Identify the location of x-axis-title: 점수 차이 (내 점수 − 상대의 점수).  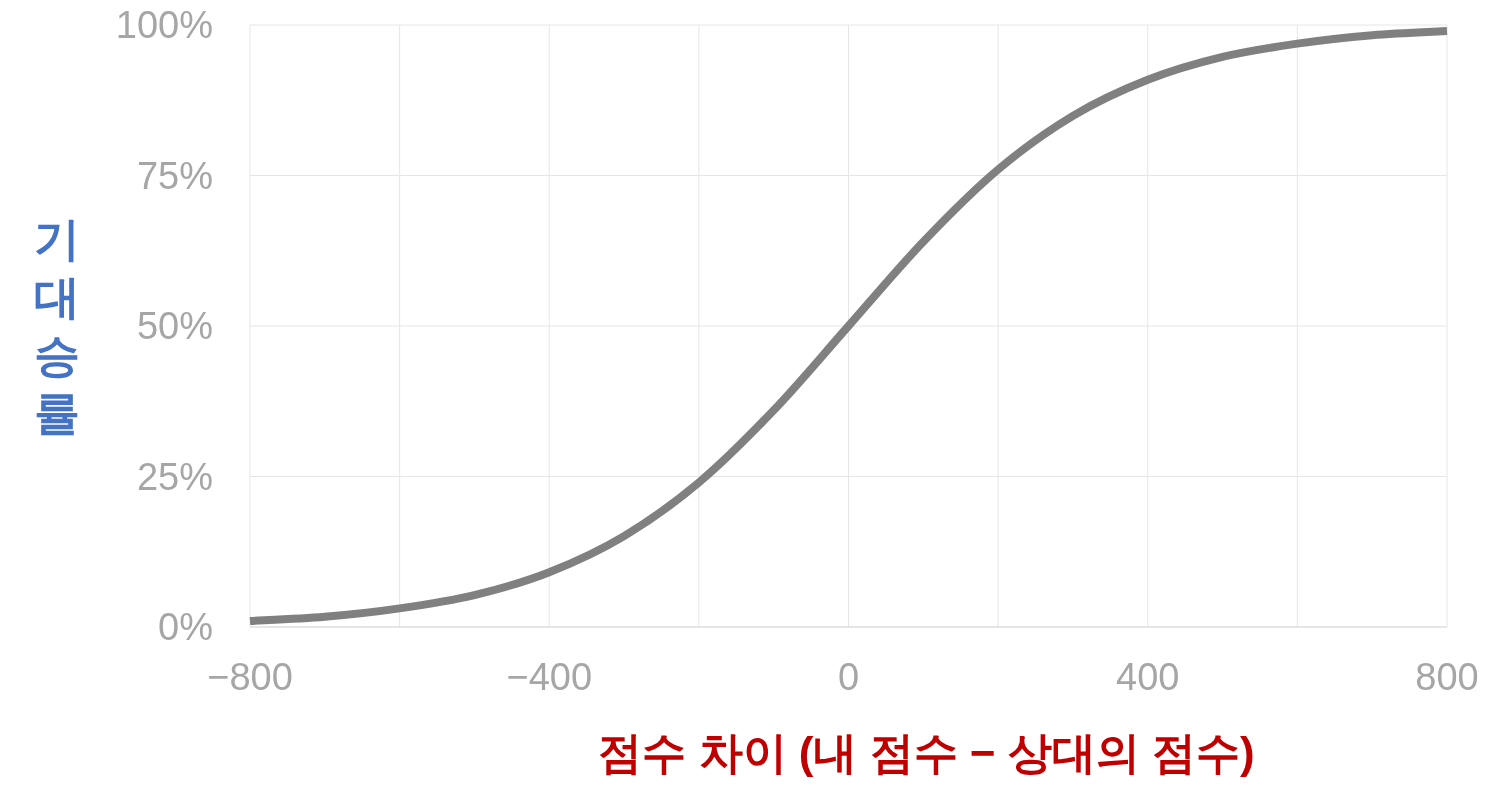
(926, 752).